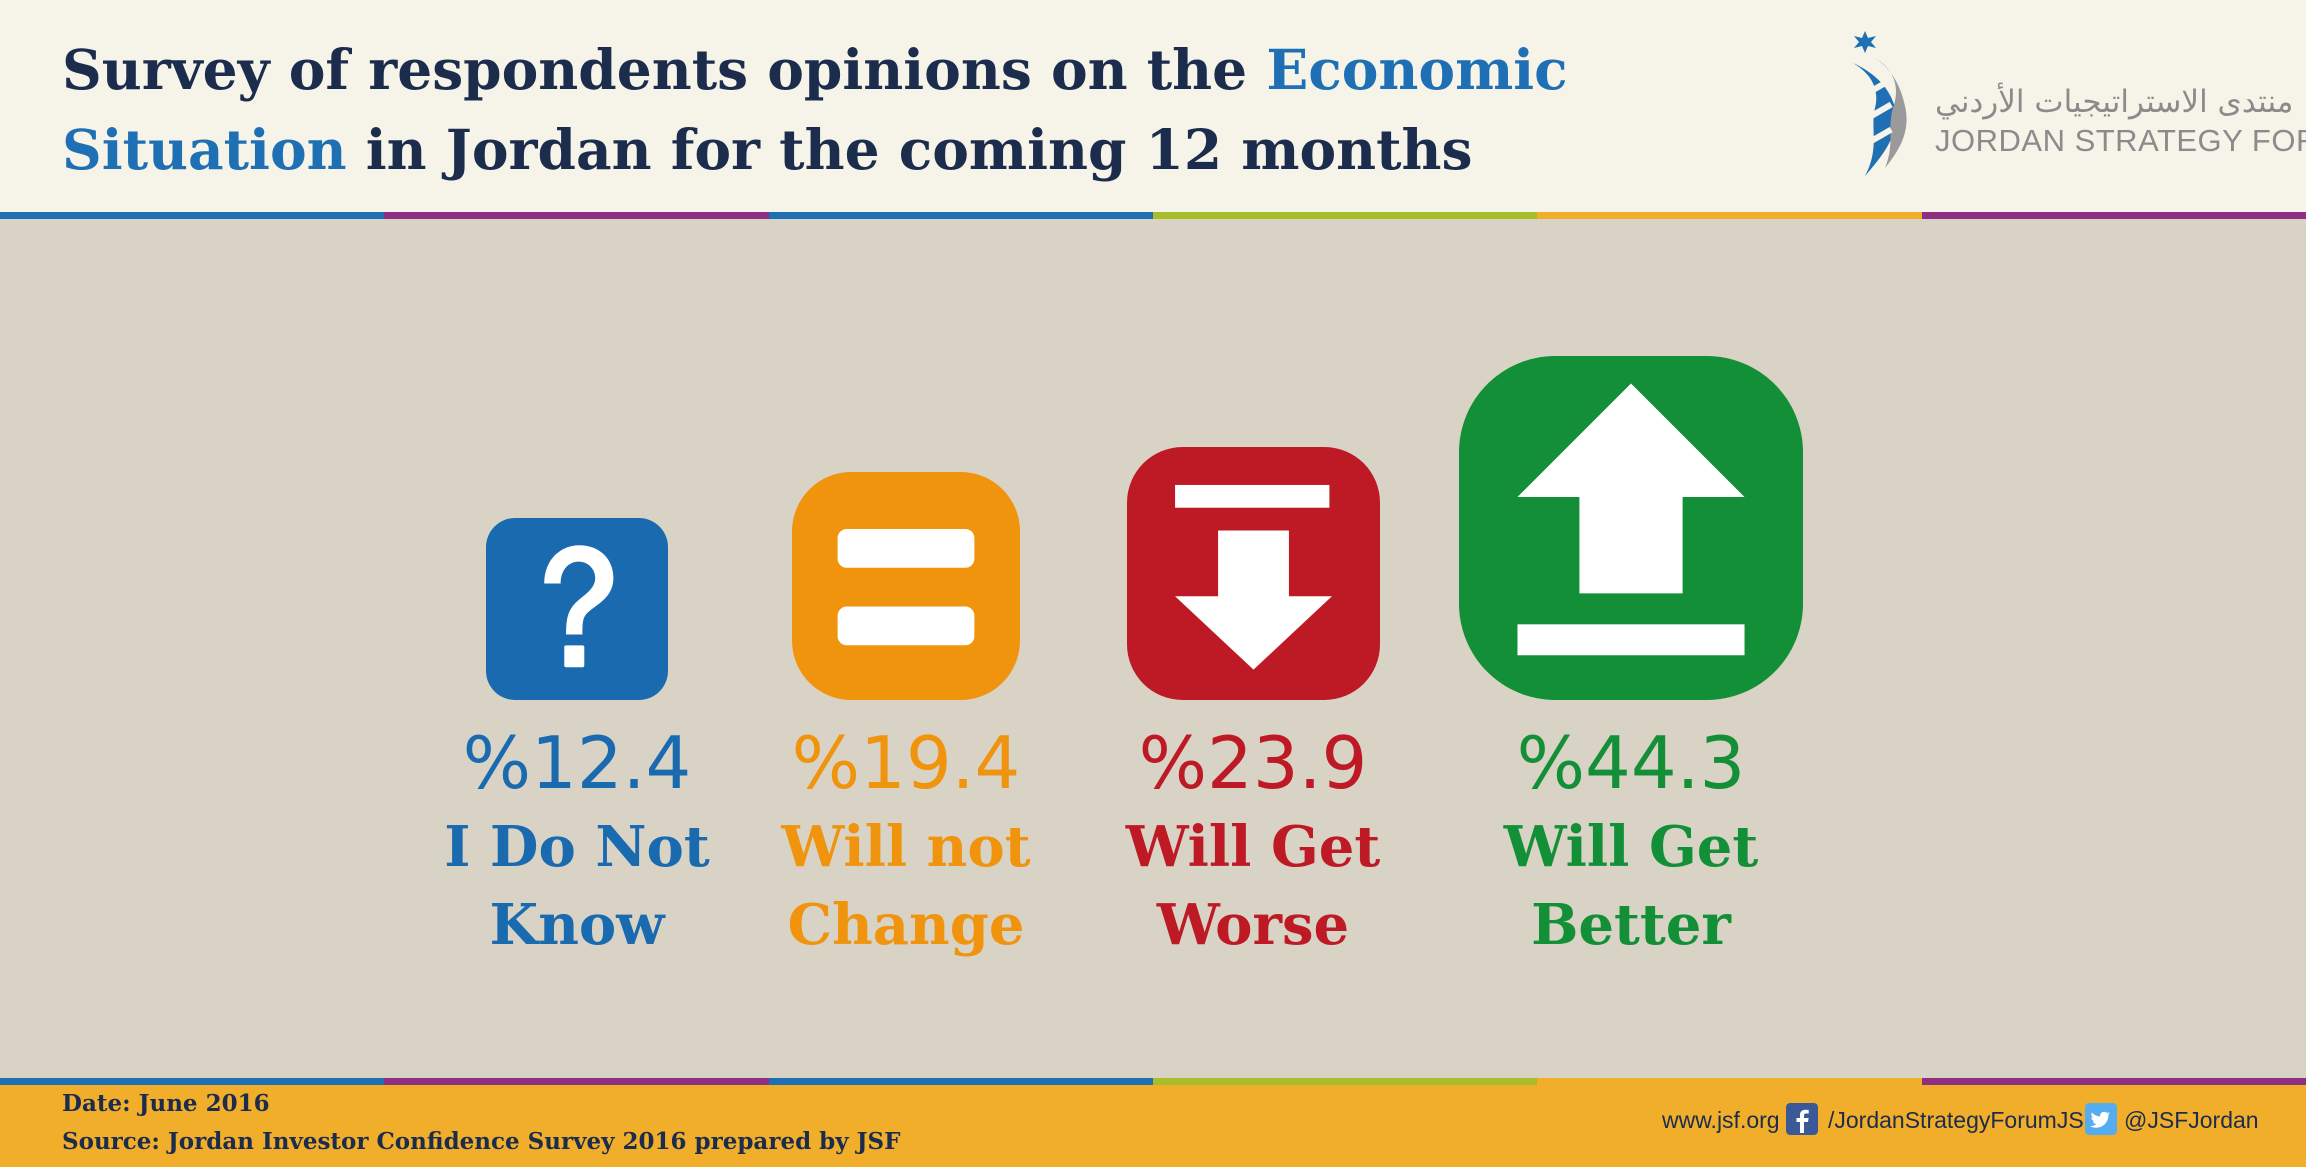 The width and height of the screenshot is (2306, 1167). Describe the element at coordinates (577, 763) in the screenshot. I see `value-label: %12.4` at that location.